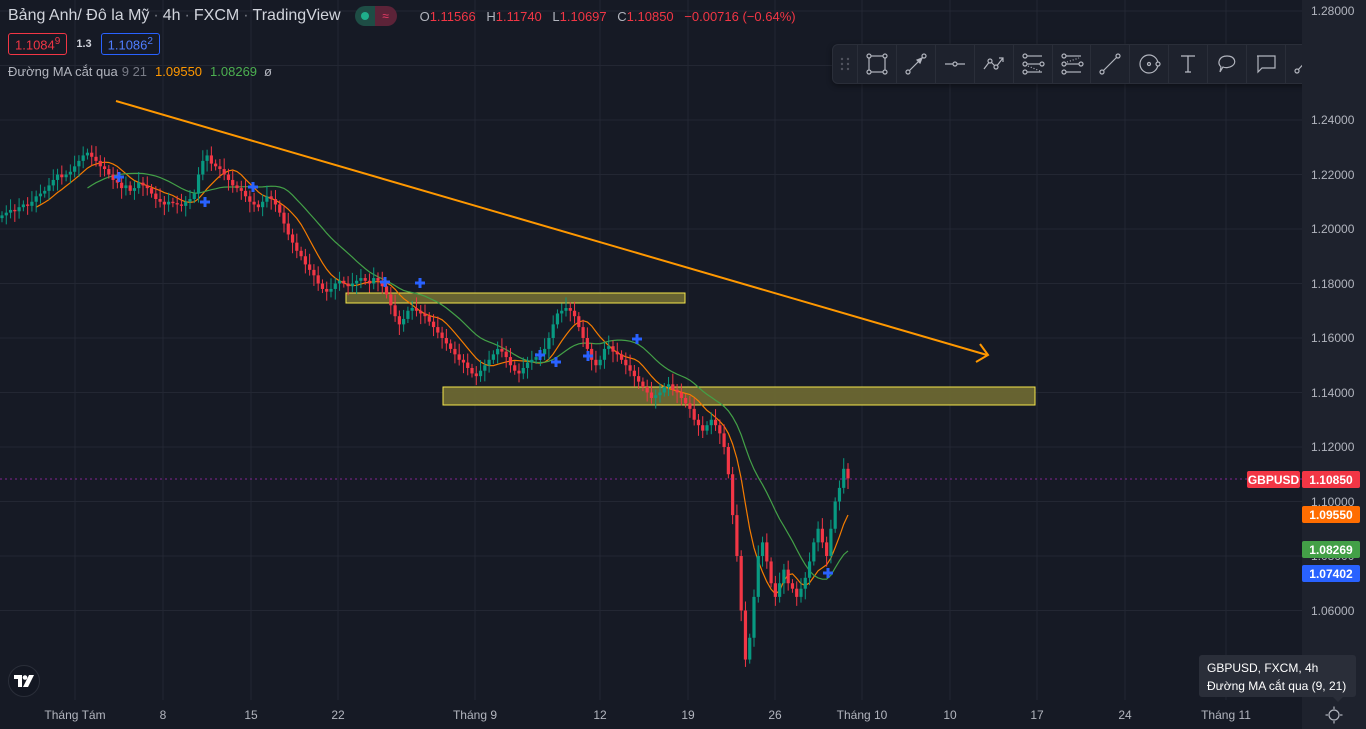  Describe the element at coordinates (877, 64) in the screenshot. I see `rectangle-tool-icon` at that location.